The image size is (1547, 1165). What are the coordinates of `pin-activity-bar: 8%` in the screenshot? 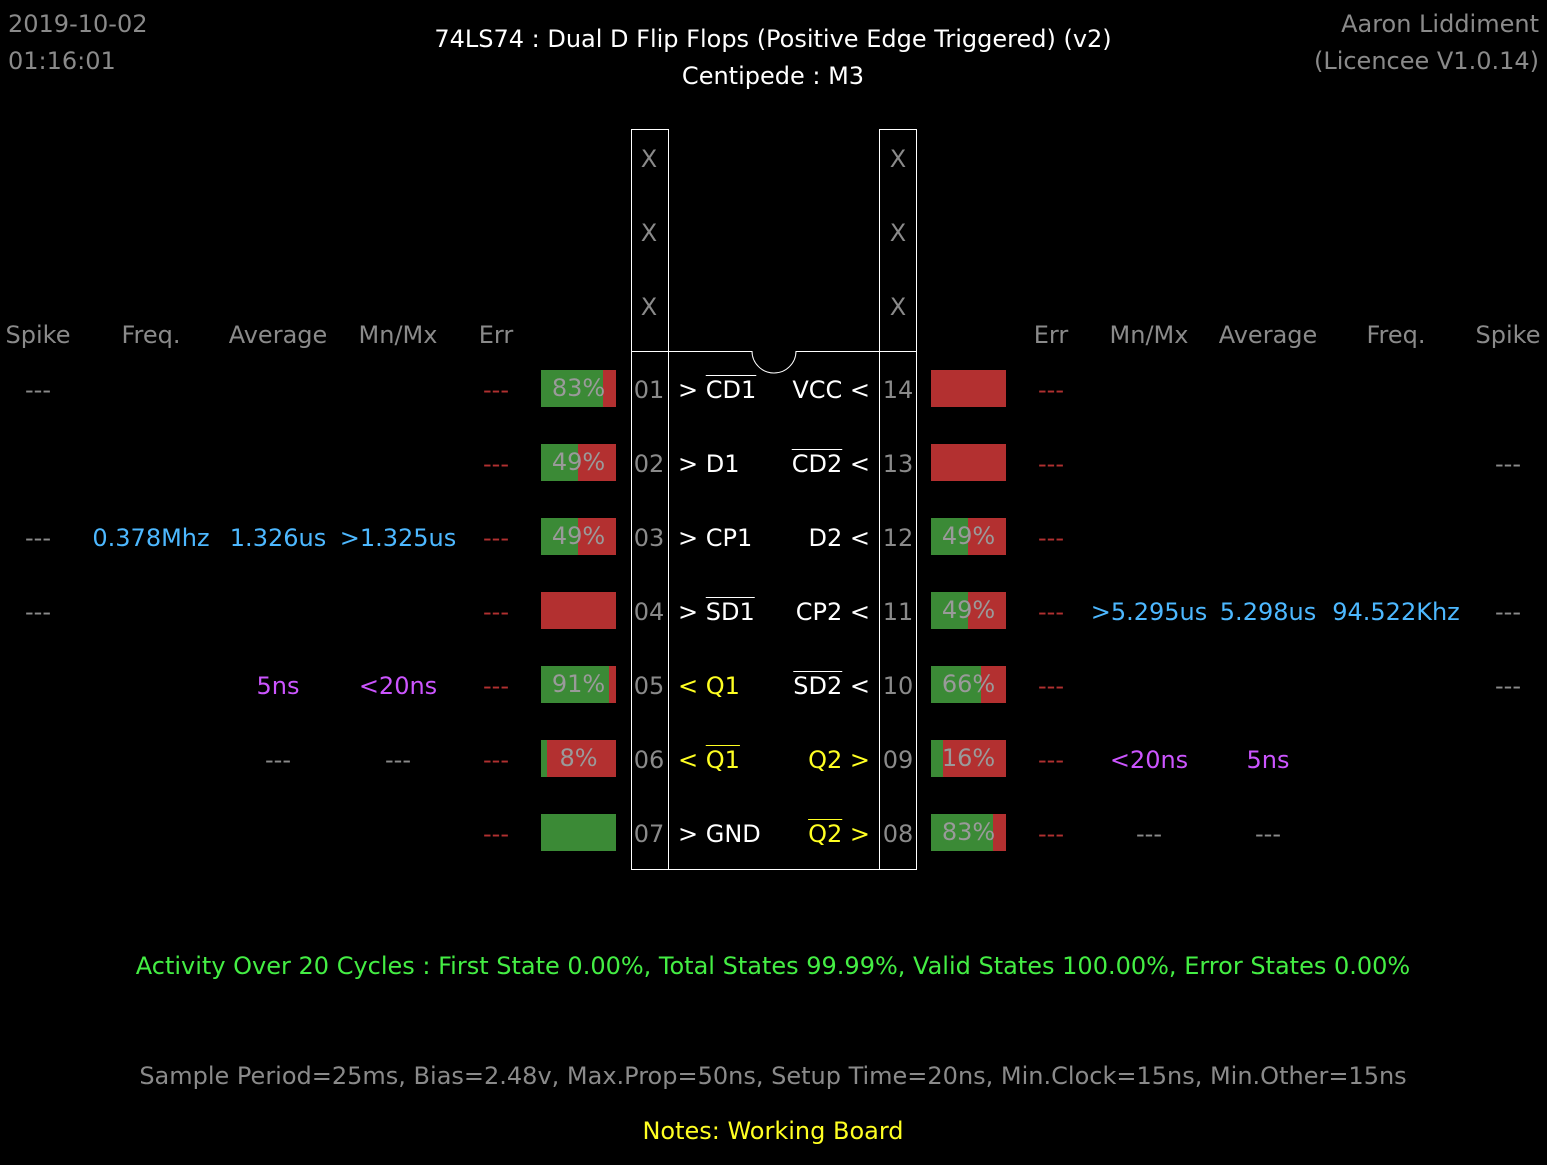 It's located at (578, 758).